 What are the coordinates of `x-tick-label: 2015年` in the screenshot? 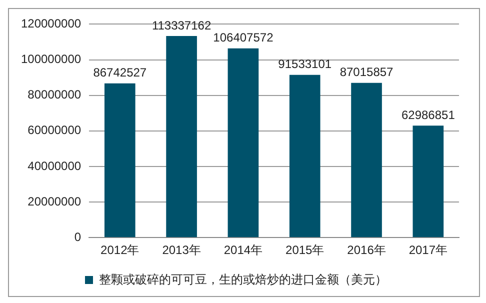 It's located at (305, 250).